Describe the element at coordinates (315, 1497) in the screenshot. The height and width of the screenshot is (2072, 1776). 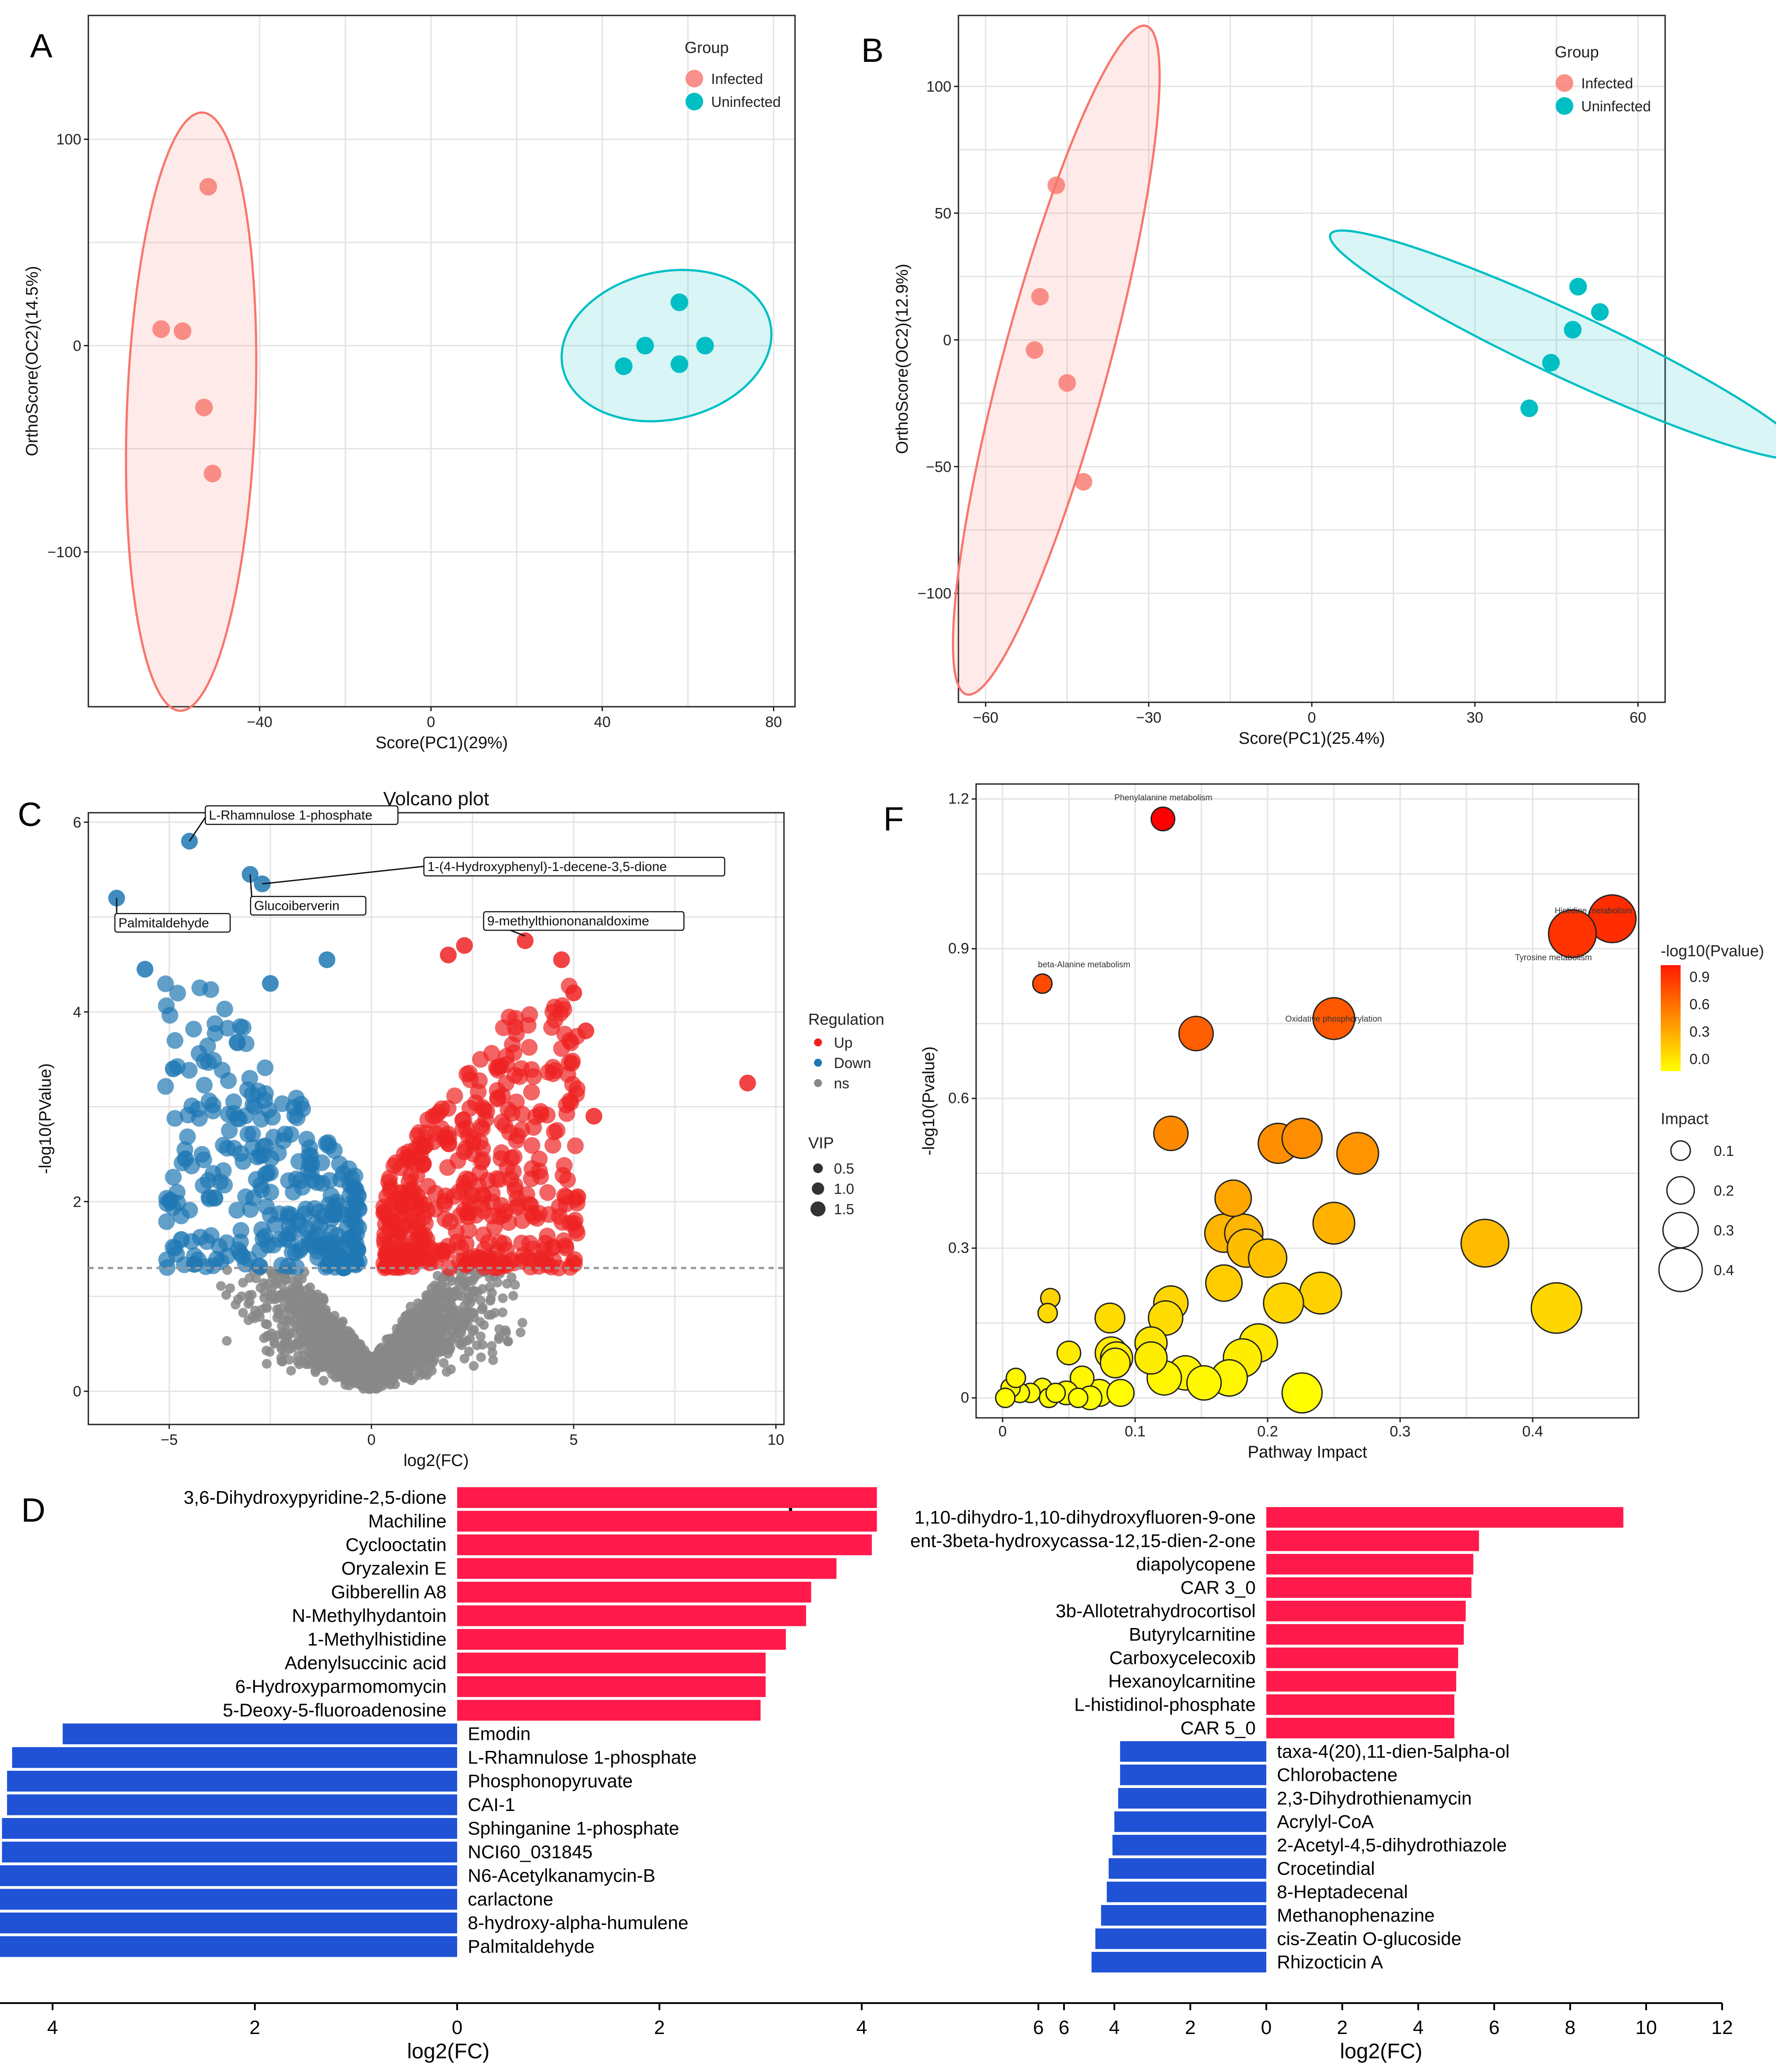
I see `bar-label-up: 3,6-Dihydroxypyridine-2,5-dione` at that location.